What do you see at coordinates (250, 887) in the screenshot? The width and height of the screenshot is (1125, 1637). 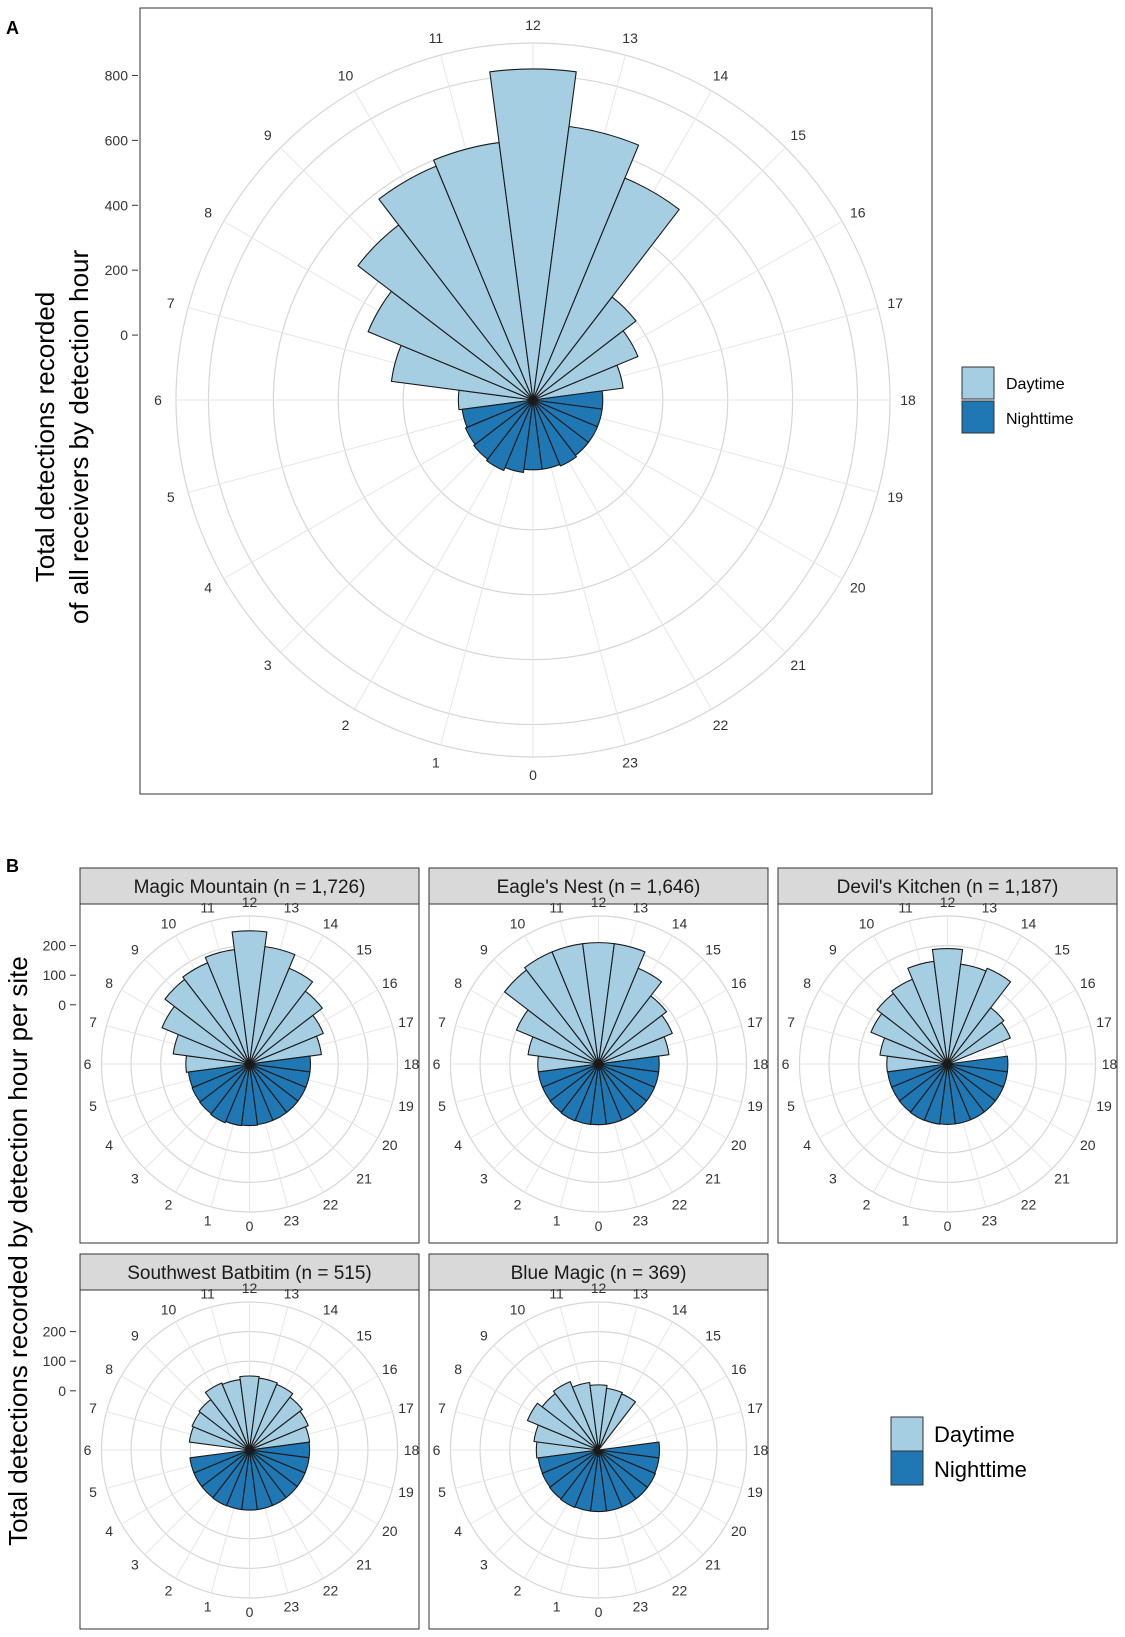 I see `facet-1-title: Magic Mountain (n = 1,726)` at bounding box center [250, 887].